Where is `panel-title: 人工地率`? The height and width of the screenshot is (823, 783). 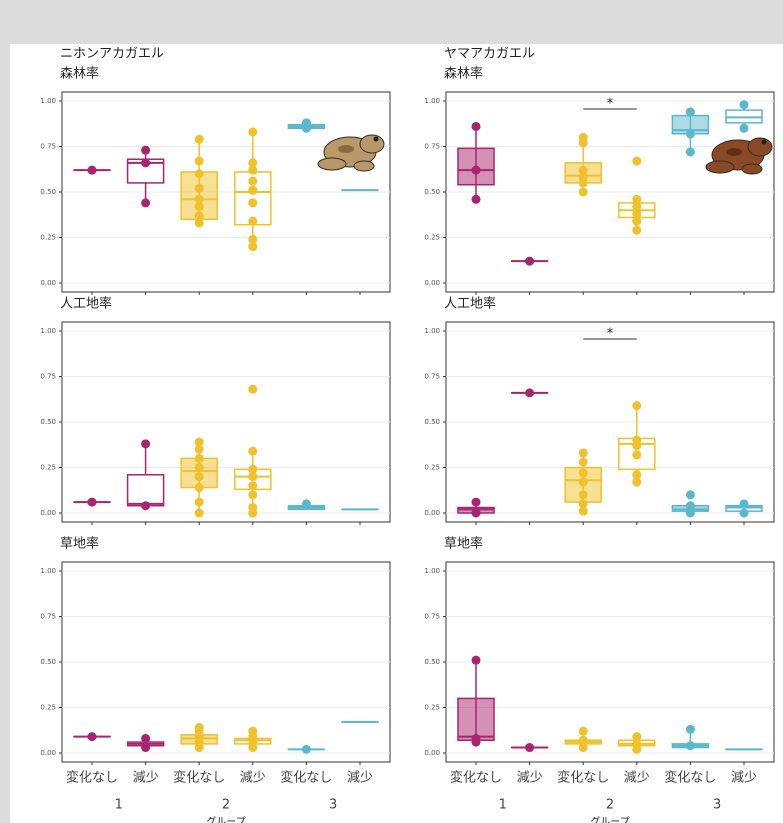
panel-title: 人工地率 is located at coordinates (470, 304).